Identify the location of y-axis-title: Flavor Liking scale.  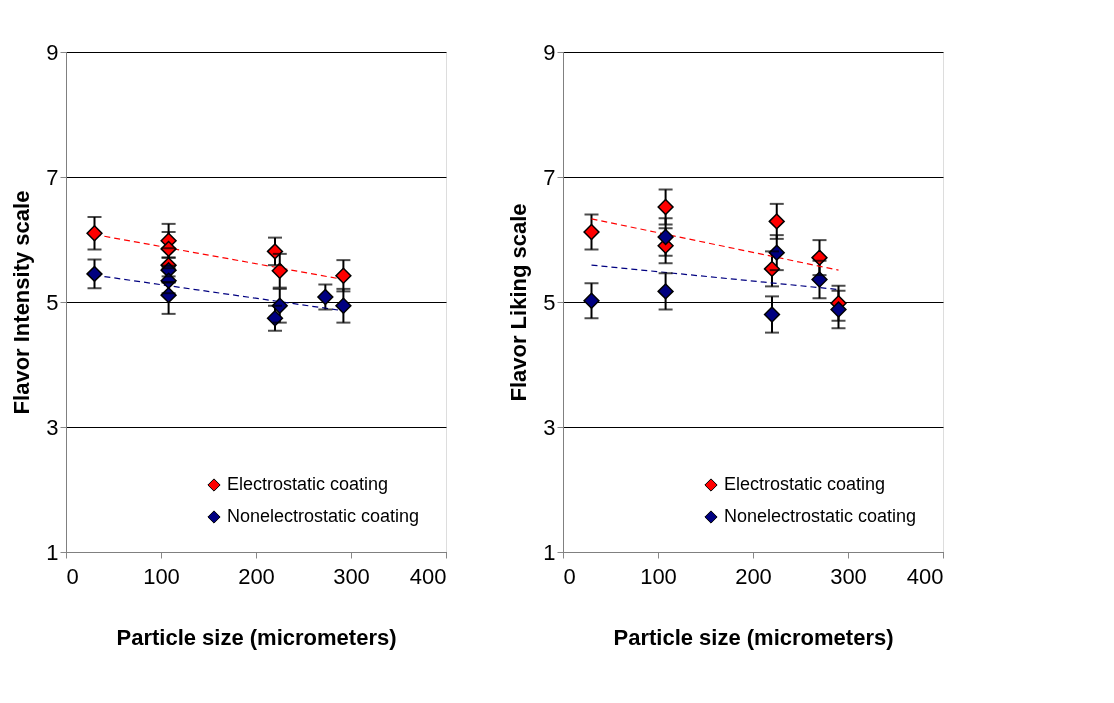
(519, 302).